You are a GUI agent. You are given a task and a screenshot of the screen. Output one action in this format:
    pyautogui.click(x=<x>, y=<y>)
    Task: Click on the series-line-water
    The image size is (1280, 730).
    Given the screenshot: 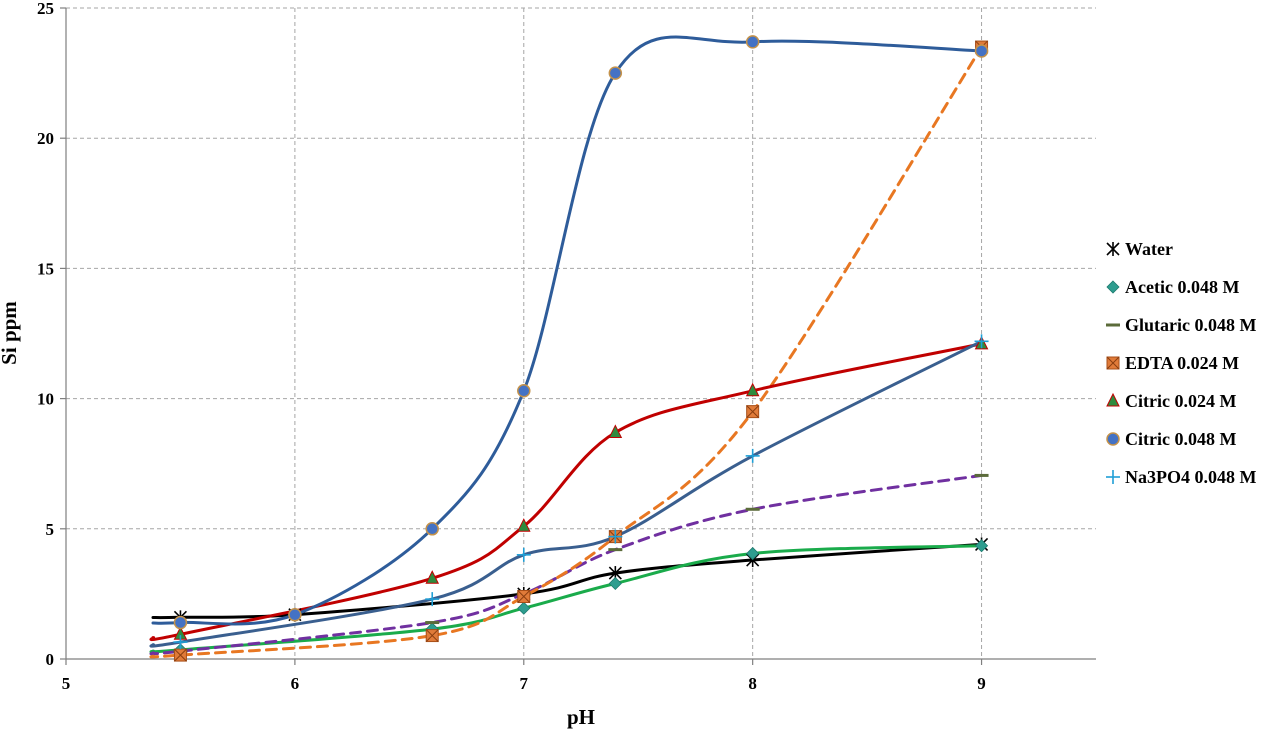 What is the action you would take?
    pyautogui.click(x=567, y=581)
    